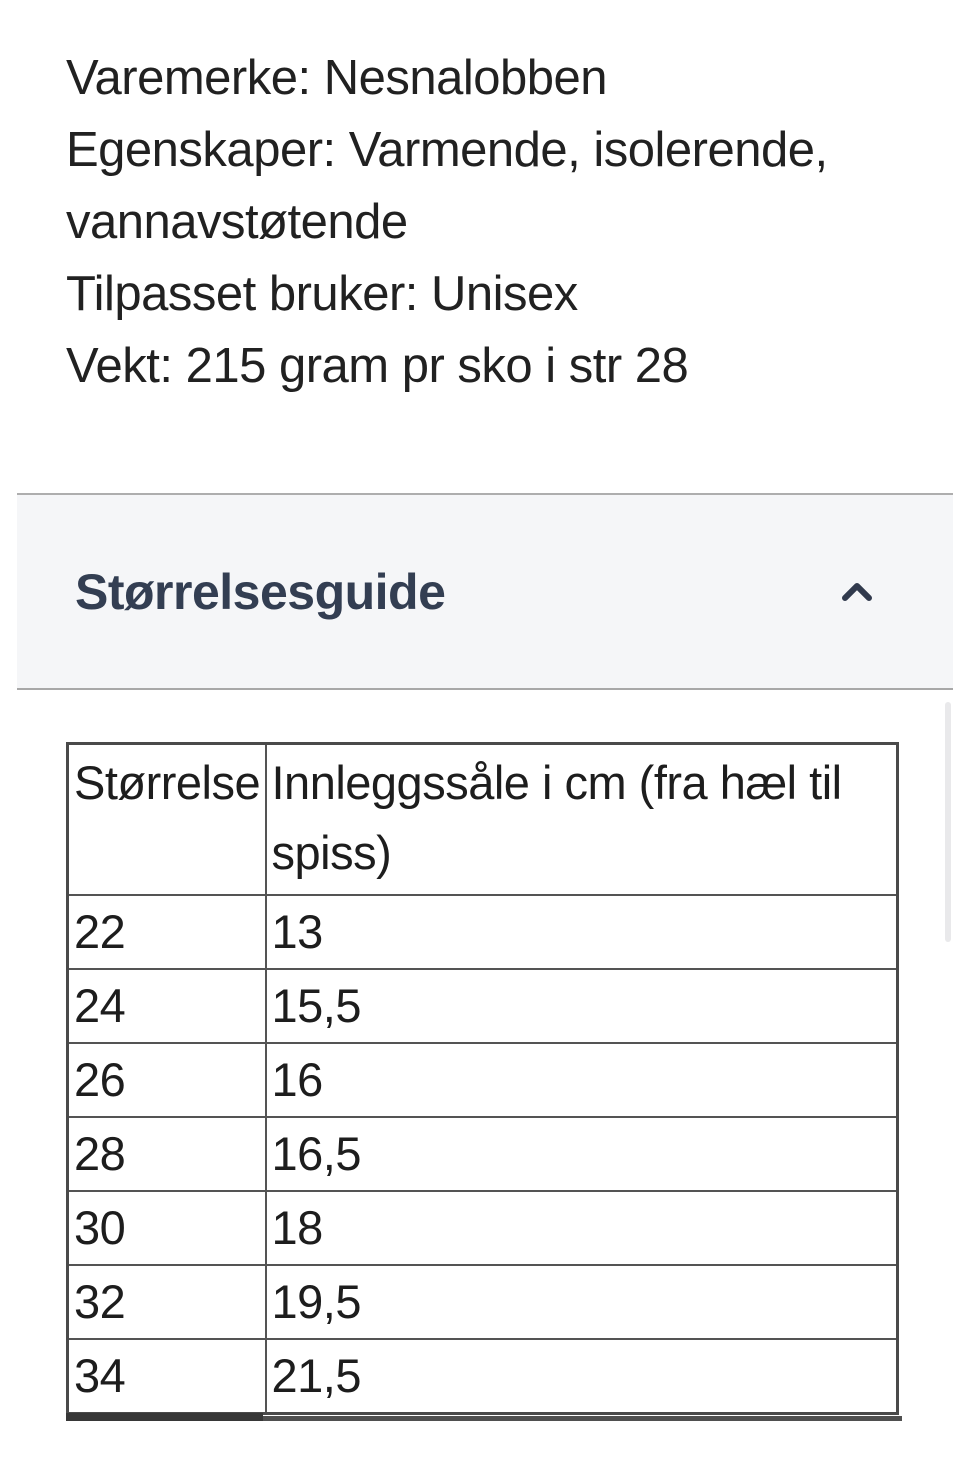 The width and height of the screenshot is (953, 1460). Describe the element at coordinates (322, 294) in the screenshot. I see `detail-user: Tilpasset bruker: Unisex` at that location.